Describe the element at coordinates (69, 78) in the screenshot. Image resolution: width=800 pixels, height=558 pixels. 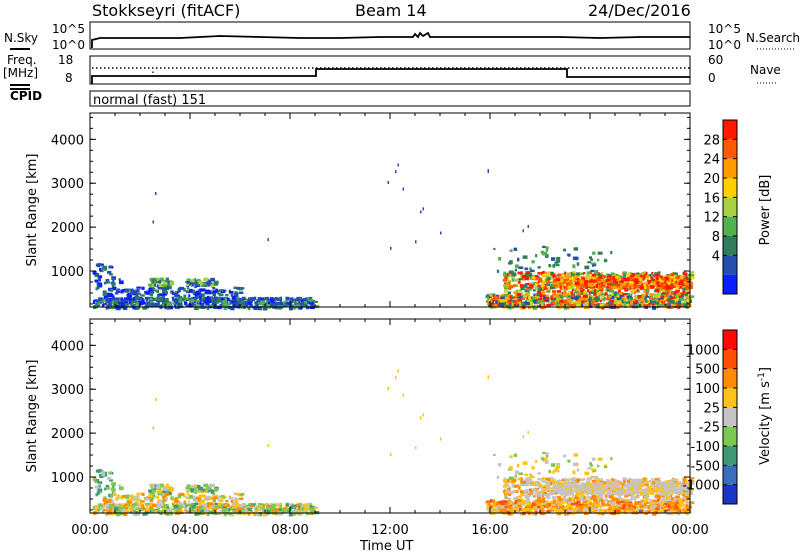
I see `freq-left-tick-bottom: 8` at that location.